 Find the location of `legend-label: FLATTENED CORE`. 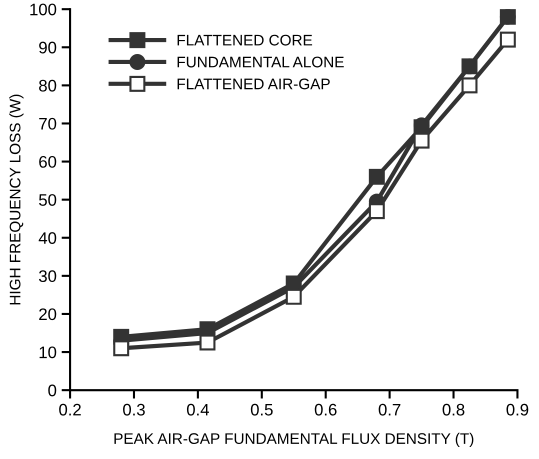

legend-label: FLATTENED CORE is located at coordinates (245, 40).